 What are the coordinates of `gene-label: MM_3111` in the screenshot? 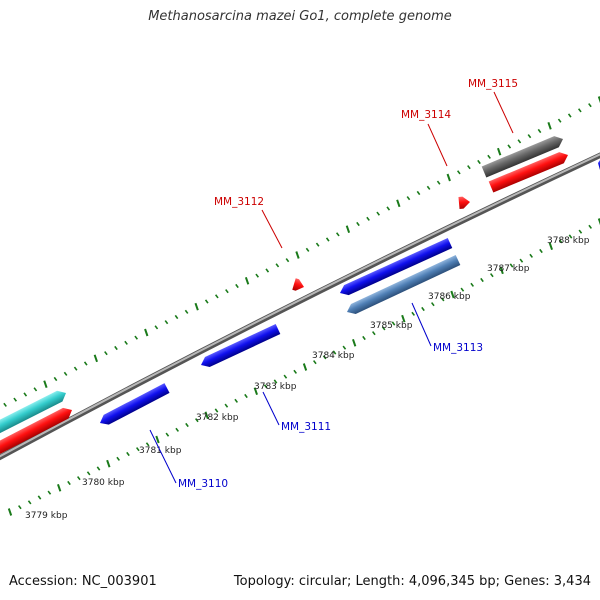 It's located at (306, 427).